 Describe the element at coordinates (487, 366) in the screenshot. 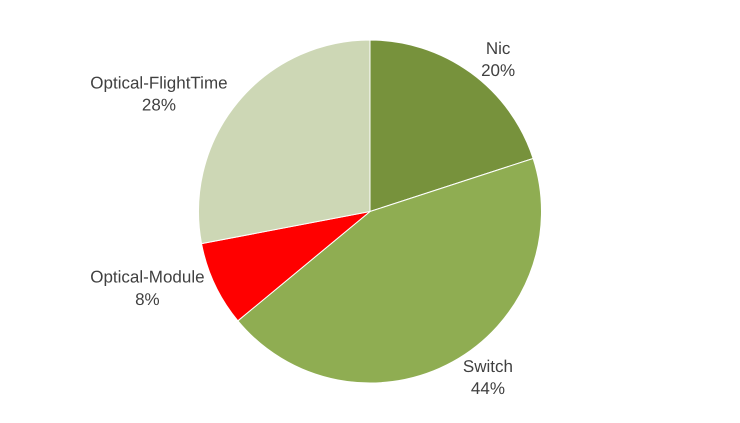

I see `slice-label: Switch` at that location.